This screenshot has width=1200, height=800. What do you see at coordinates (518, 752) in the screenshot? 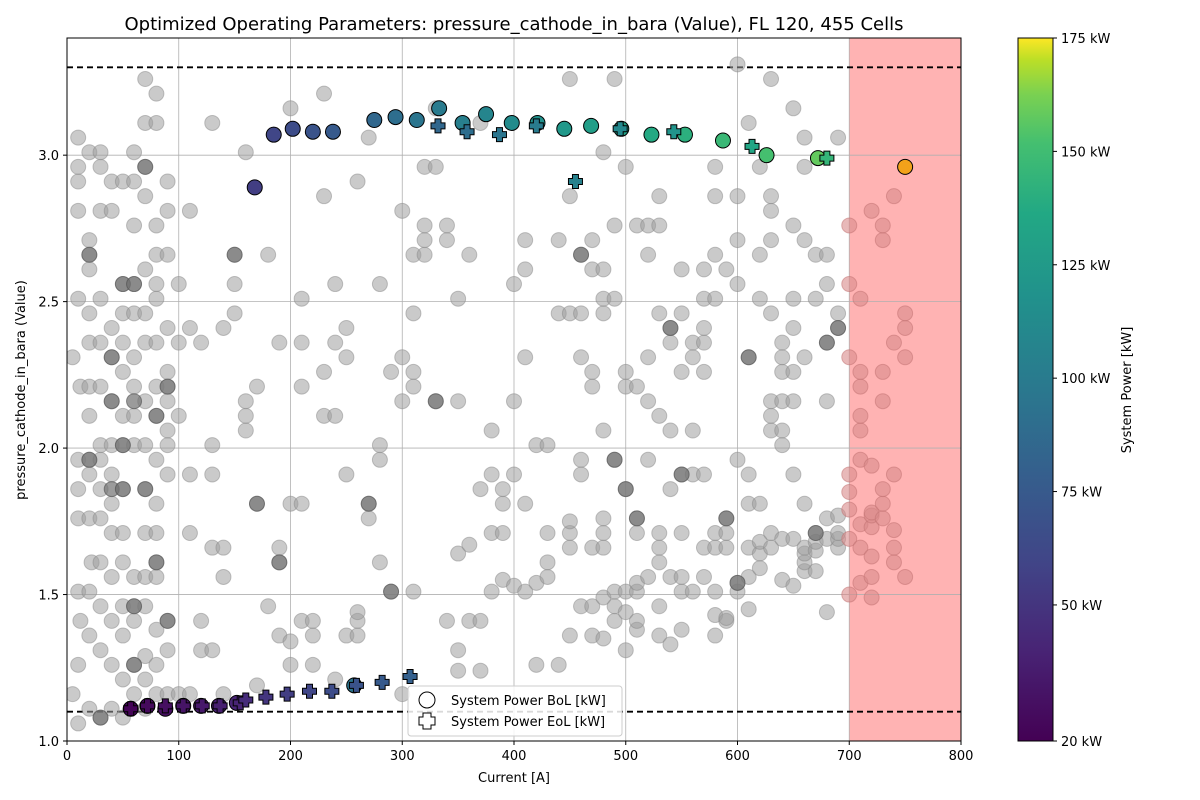
I see `x-axis-ticks: 0 100 200 300 400 500 600 700 800` at bounding box center [518, 752].